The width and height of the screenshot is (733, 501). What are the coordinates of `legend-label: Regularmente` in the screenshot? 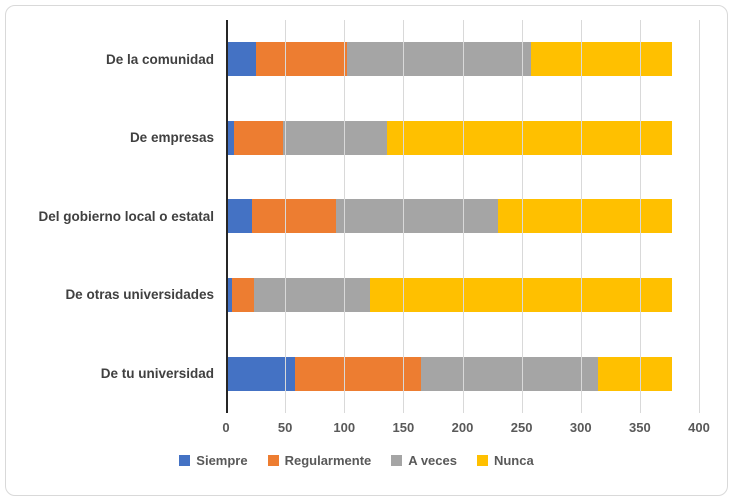 It's located at (328, 460).